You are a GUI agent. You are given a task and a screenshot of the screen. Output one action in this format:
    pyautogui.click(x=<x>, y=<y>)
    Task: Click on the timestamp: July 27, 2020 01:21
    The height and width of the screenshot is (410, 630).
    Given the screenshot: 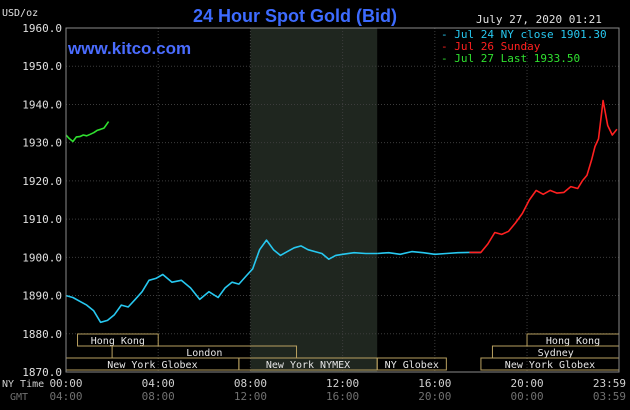 What is the action you would take?
    pyautogui.click(x=539, y=19)
    